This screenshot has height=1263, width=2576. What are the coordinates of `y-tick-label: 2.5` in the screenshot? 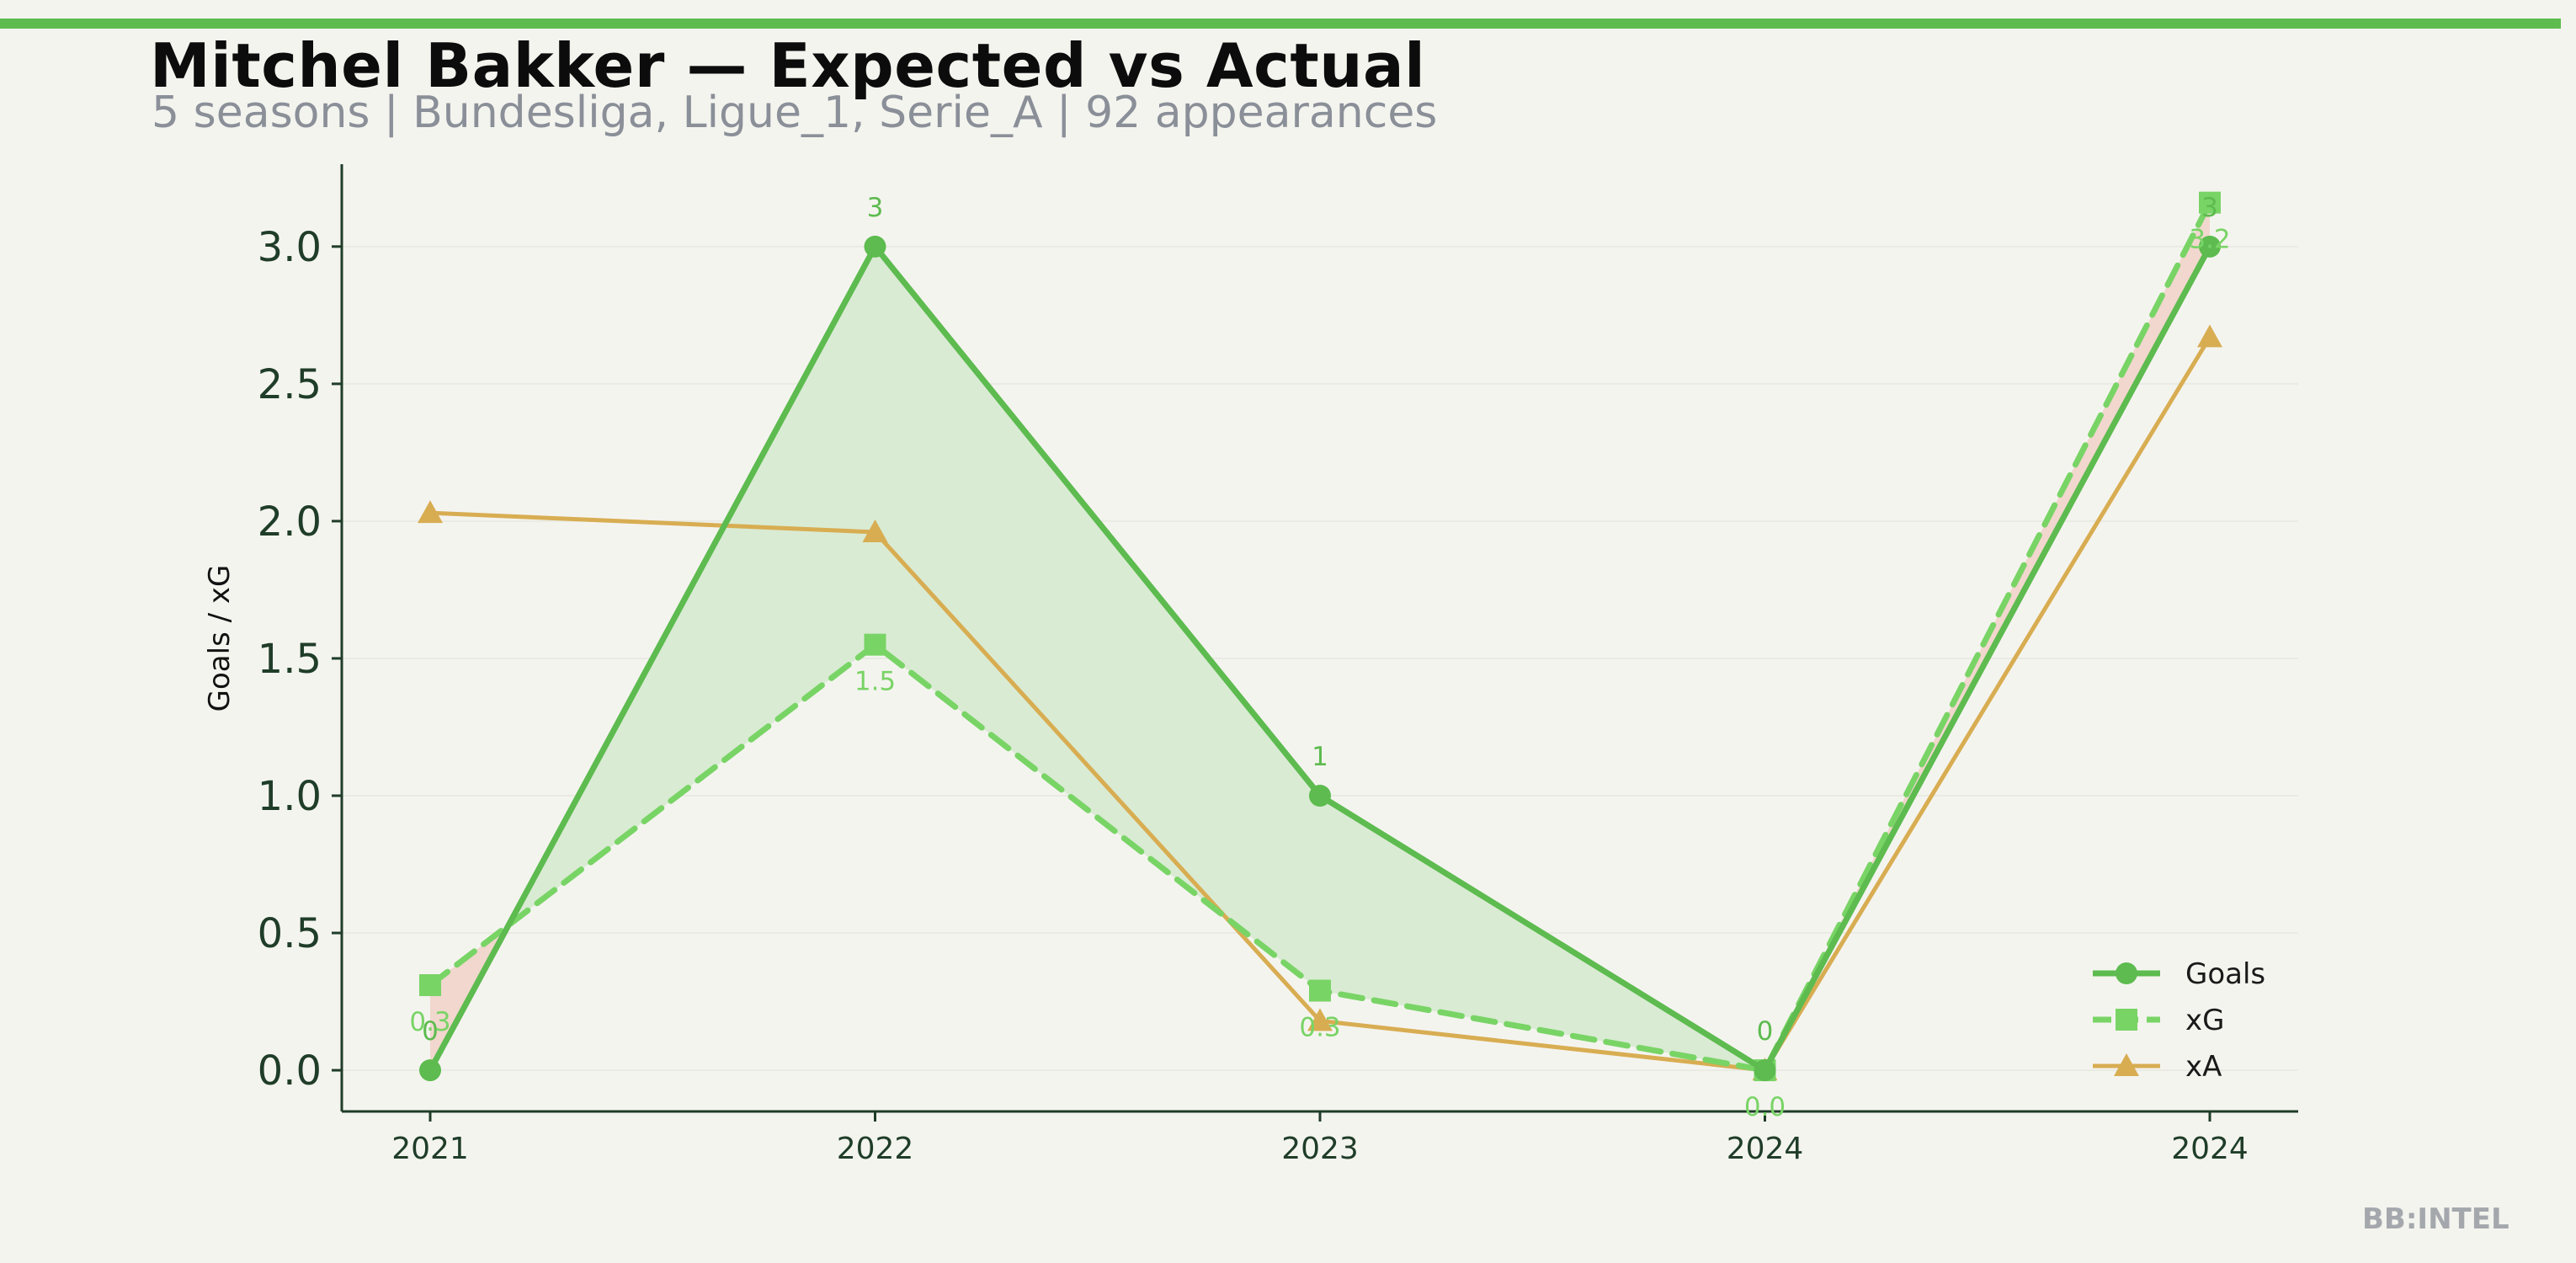 It's located at (290, 384).